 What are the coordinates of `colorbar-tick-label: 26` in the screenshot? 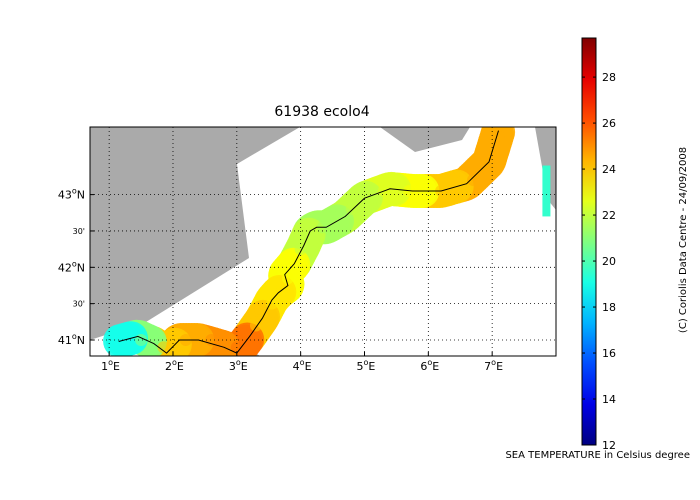 It's located at (609, 123).